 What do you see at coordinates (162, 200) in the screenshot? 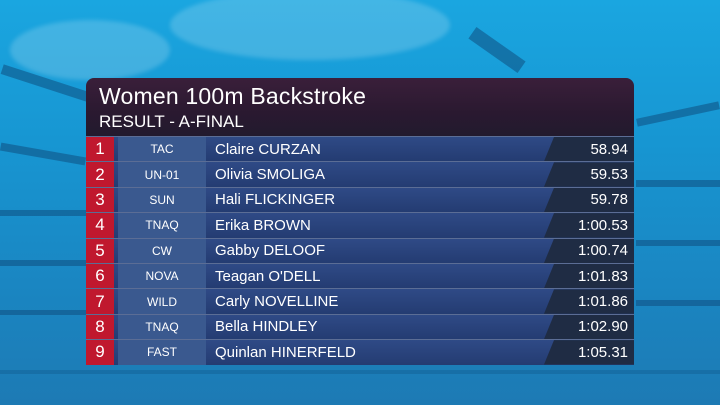
I see `team-code: SUN` at bounding box center [162, 200].